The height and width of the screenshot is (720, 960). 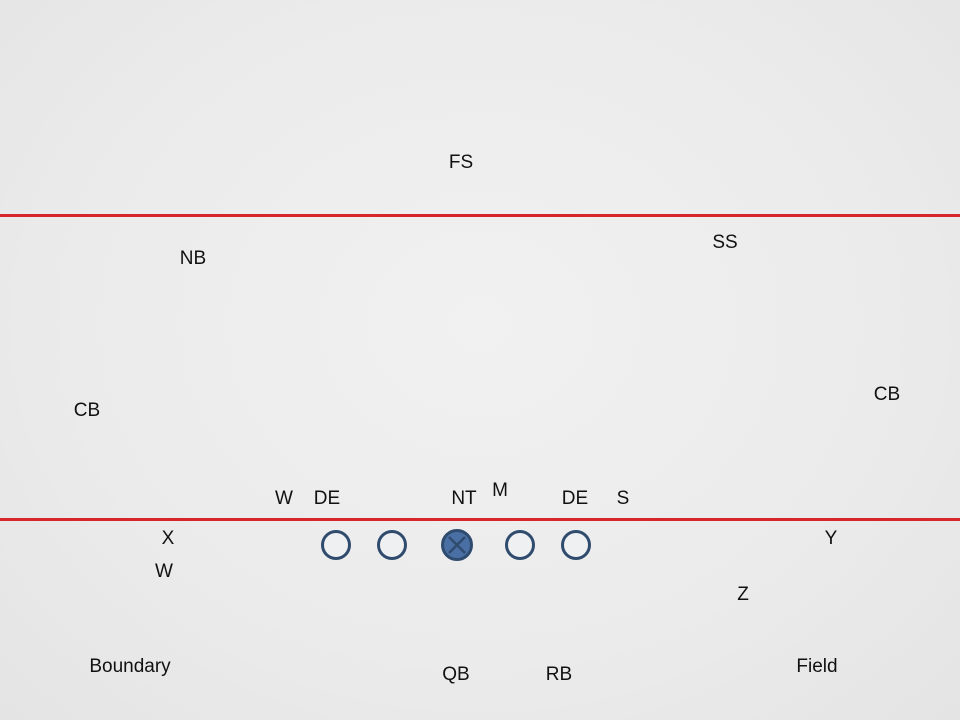 What do you see at coordinates (284, 498) in the screenshot?
I see `defender-label: W` at bounding box center [284, 498].